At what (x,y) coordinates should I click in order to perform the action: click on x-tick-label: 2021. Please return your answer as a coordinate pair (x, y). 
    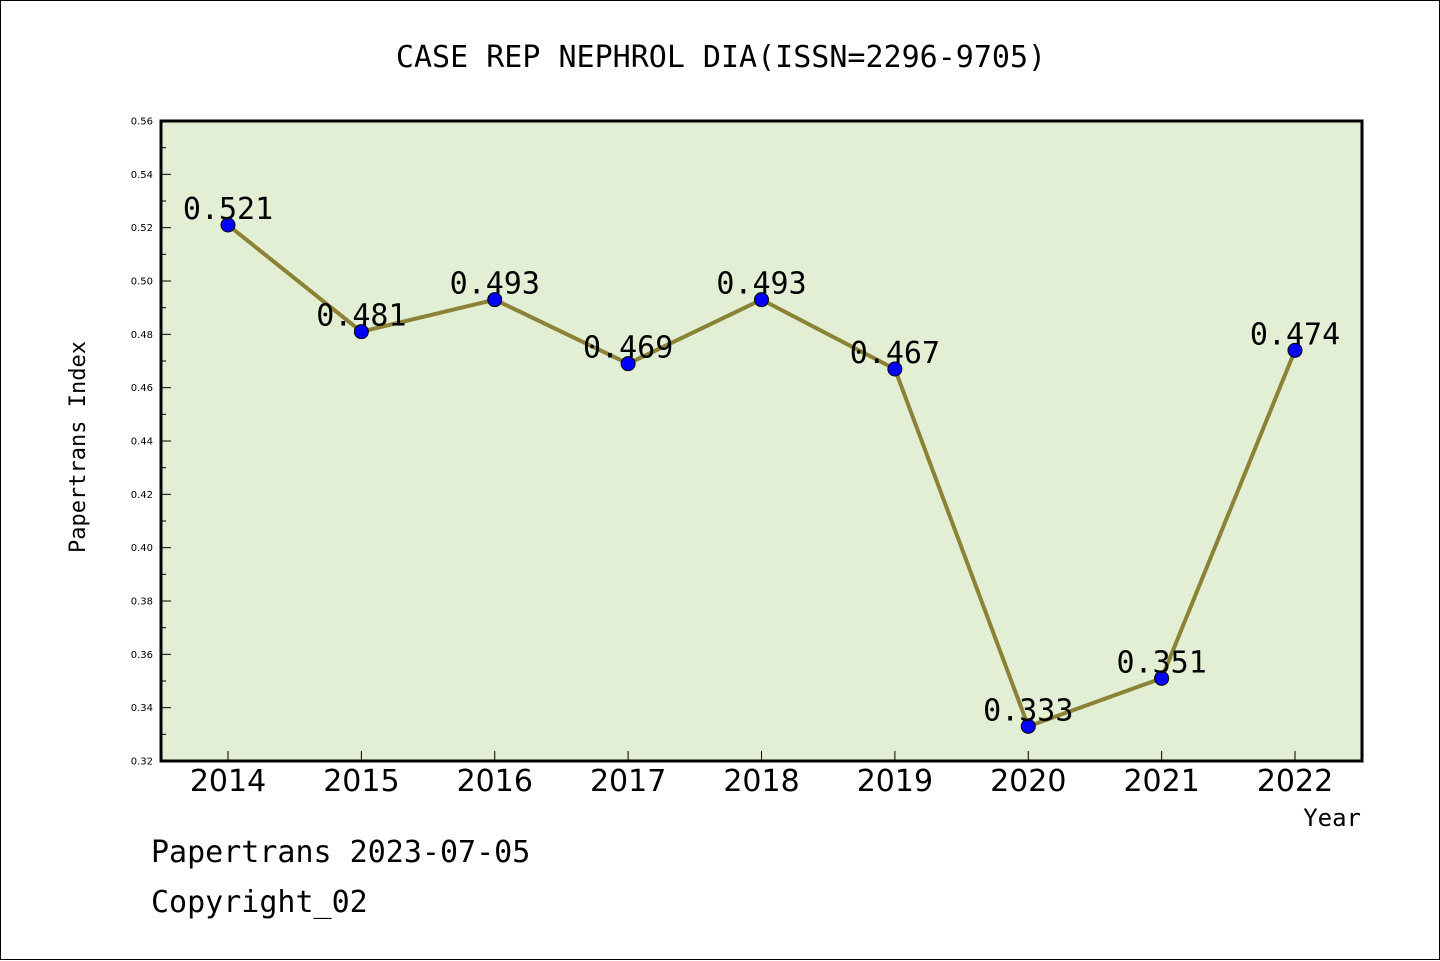
    Looking at the image, I should click on (1161, 781).